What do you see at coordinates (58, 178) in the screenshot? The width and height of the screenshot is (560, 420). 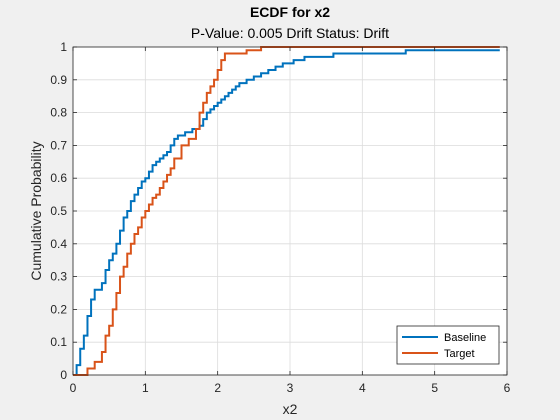 I see `y-tick-label: 0.6` at bounding box center [58, 178].